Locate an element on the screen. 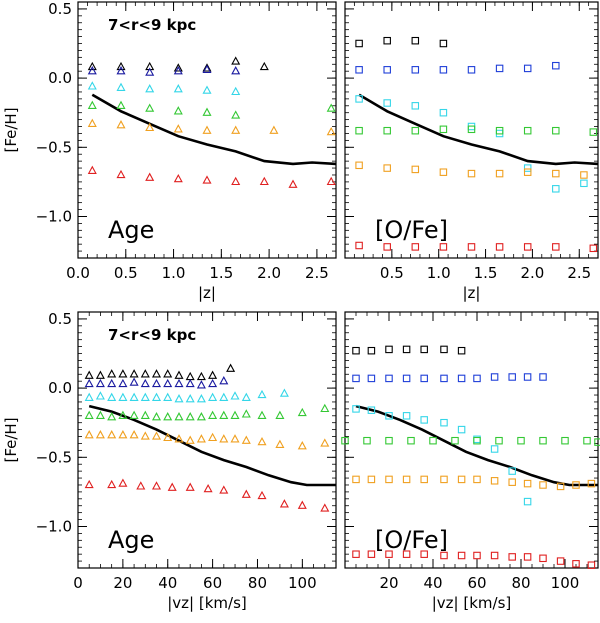 Image resolution: width=600 pixels, height=623 pixels. x-tick-label: 80 is located at coordinates (257, 583).